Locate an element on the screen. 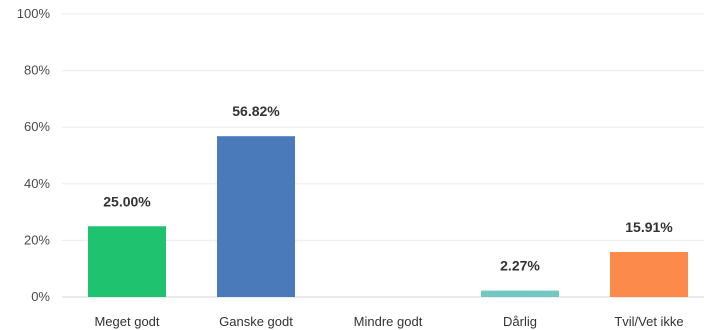 This screenshot has width=707, height=330. y-tick-label-20: 20% is located at coordinates (37, 239).